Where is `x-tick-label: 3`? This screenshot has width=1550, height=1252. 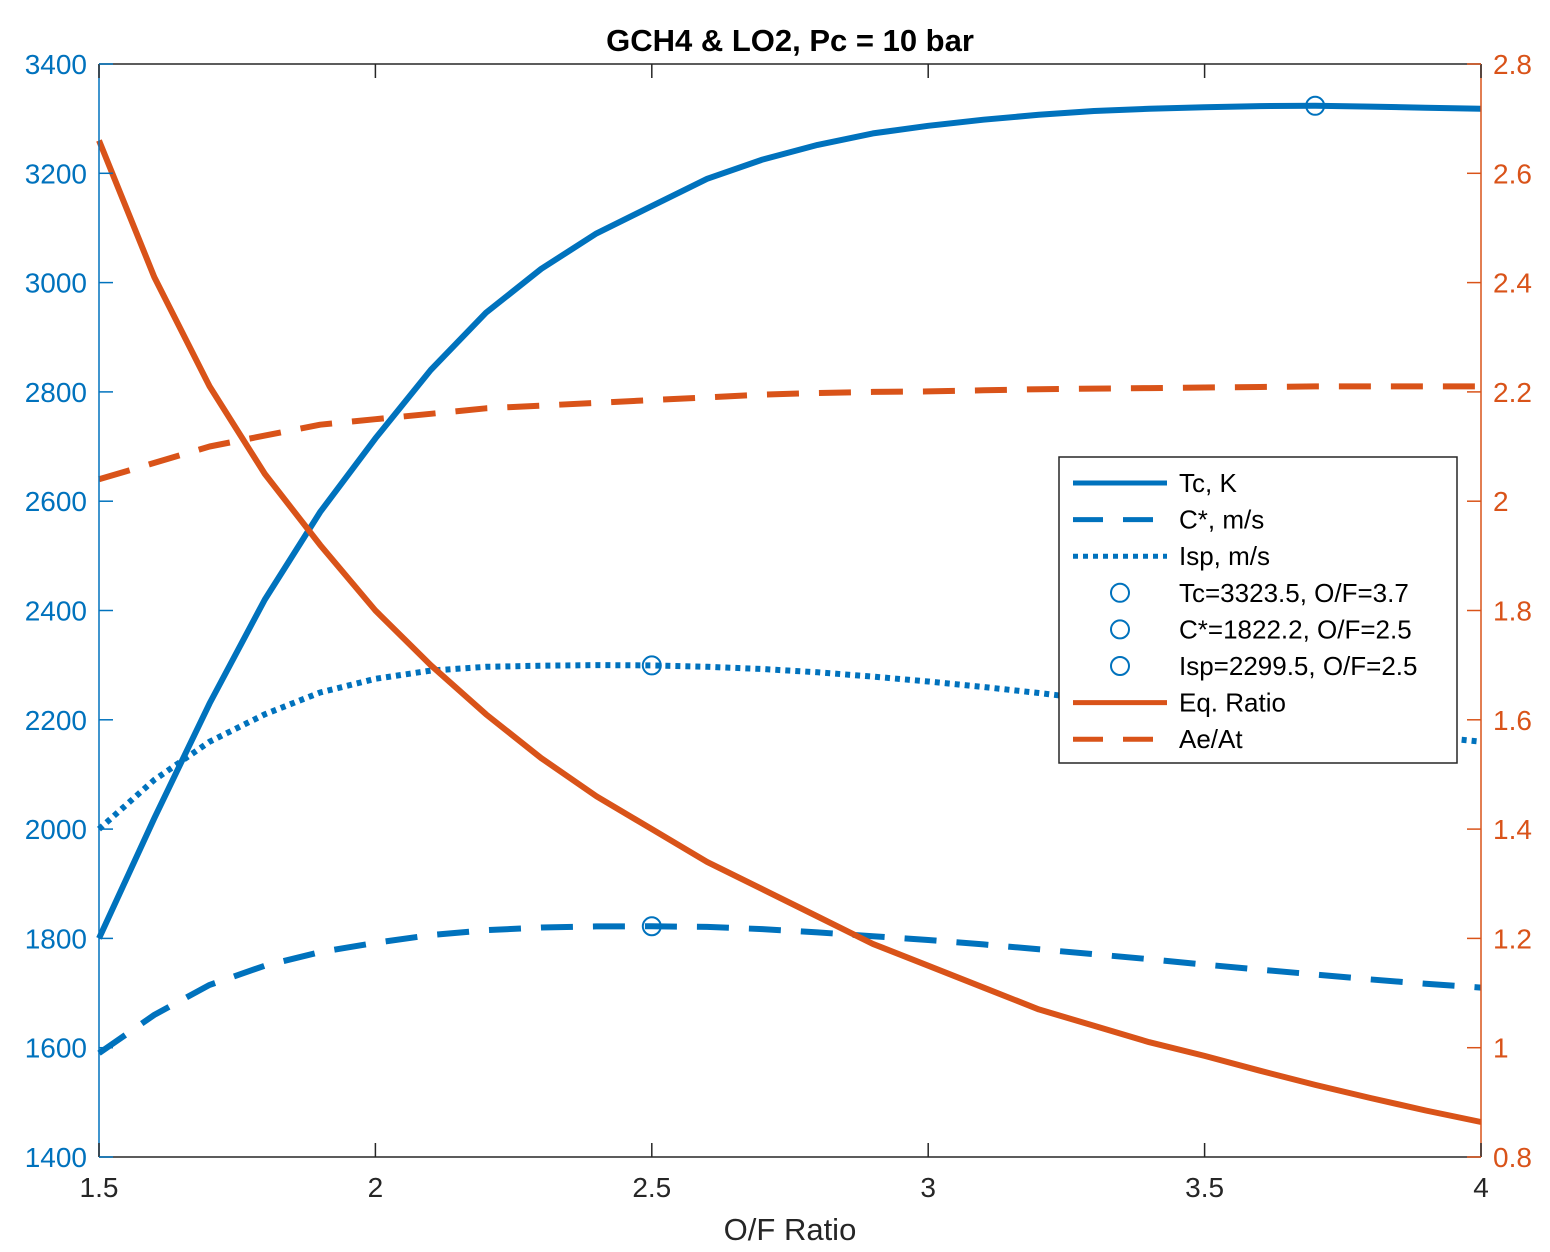
x-tick-label: 3 is located at coordinates (928, 1187).